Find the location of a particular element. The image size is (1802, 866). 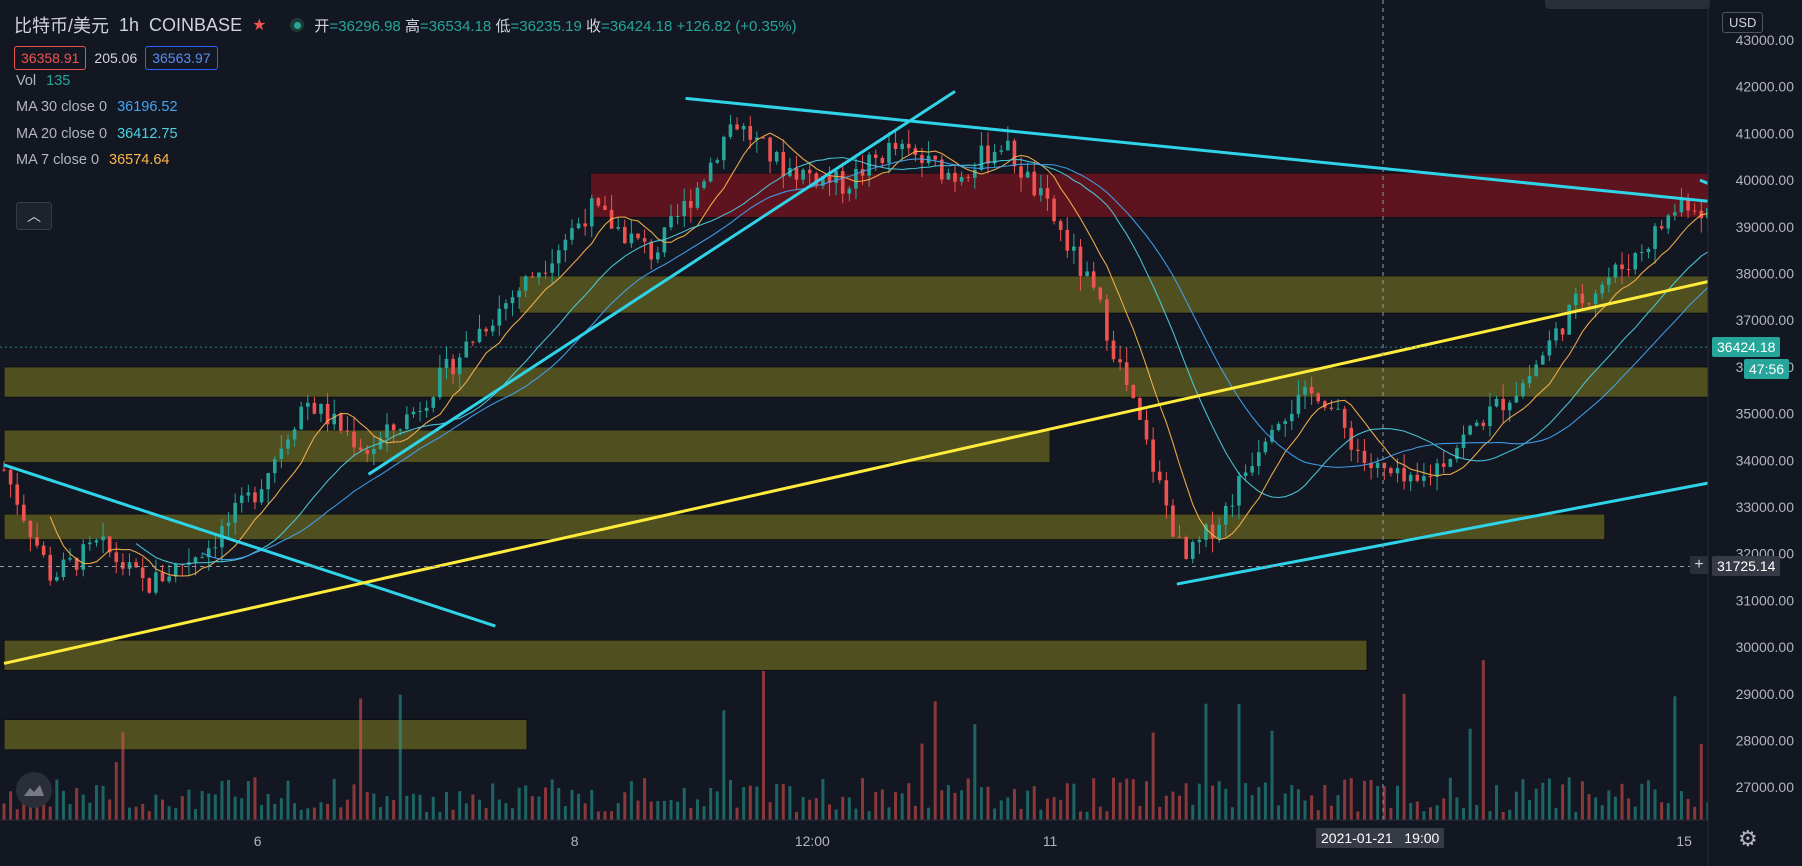

y-tick-label: 38000.00 is located at coordinates (1765, 274).